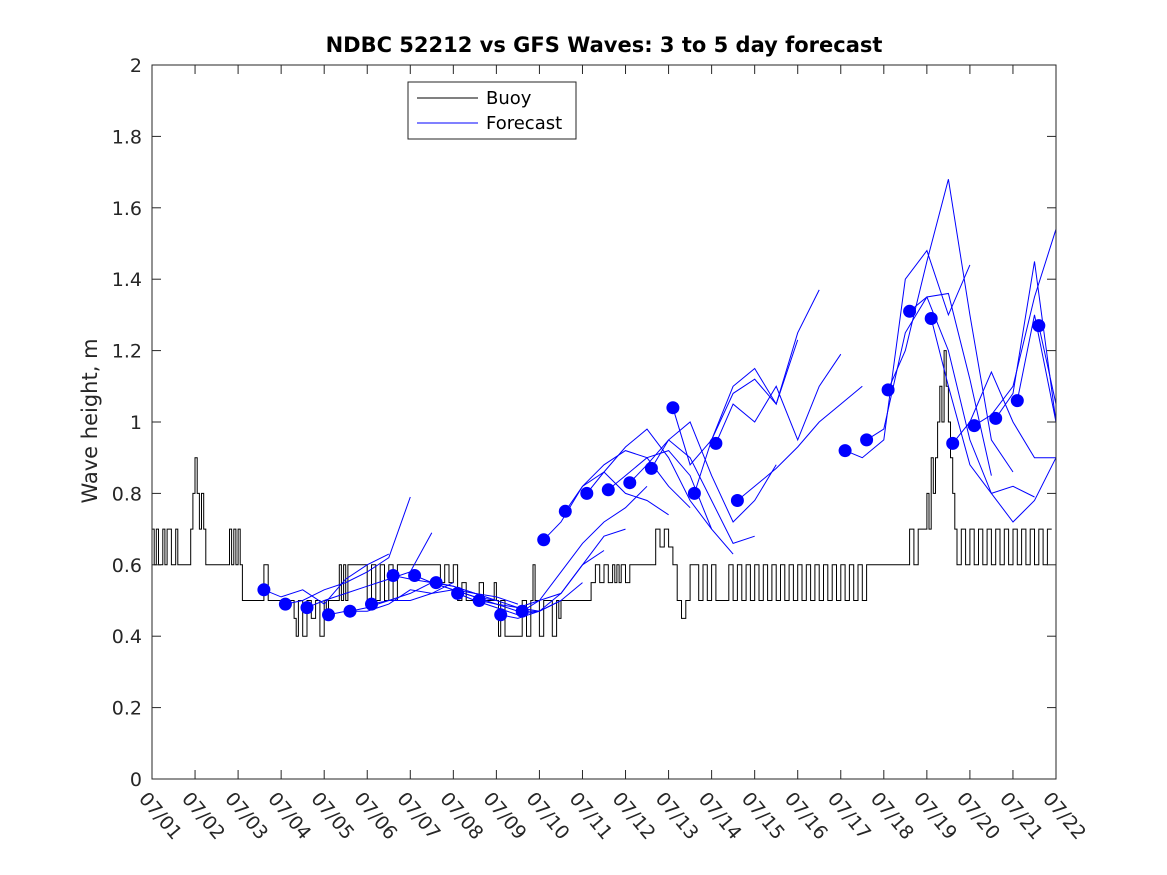 This screenshot has height=875, width=1167. I want to click on y-tick-label: 2, so click(136, 66).